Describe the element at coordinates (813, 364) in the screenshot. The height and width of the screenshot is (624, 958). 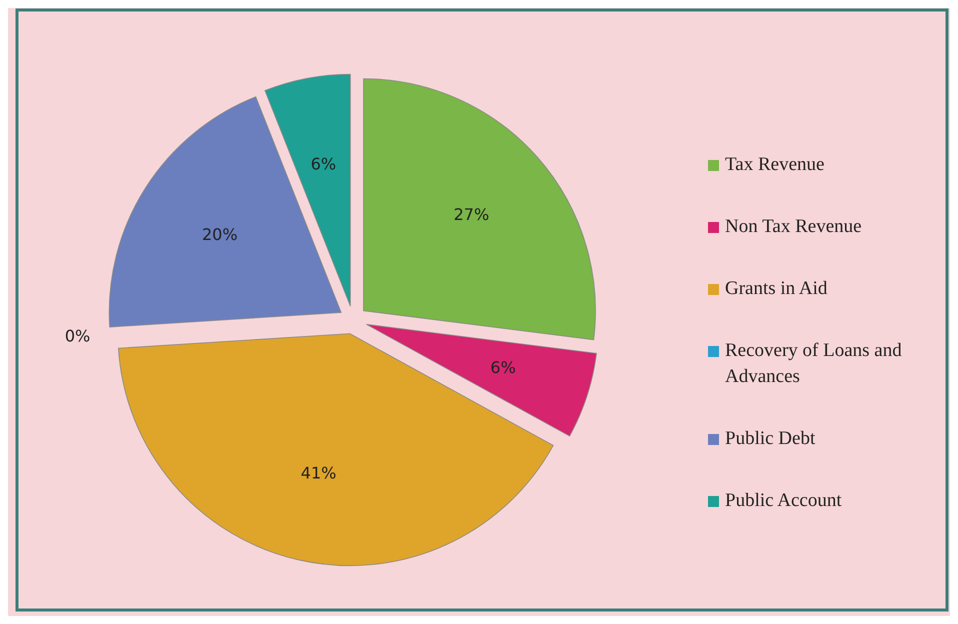
I see `legend-label: Recovery of Loans and Advances` at that location.